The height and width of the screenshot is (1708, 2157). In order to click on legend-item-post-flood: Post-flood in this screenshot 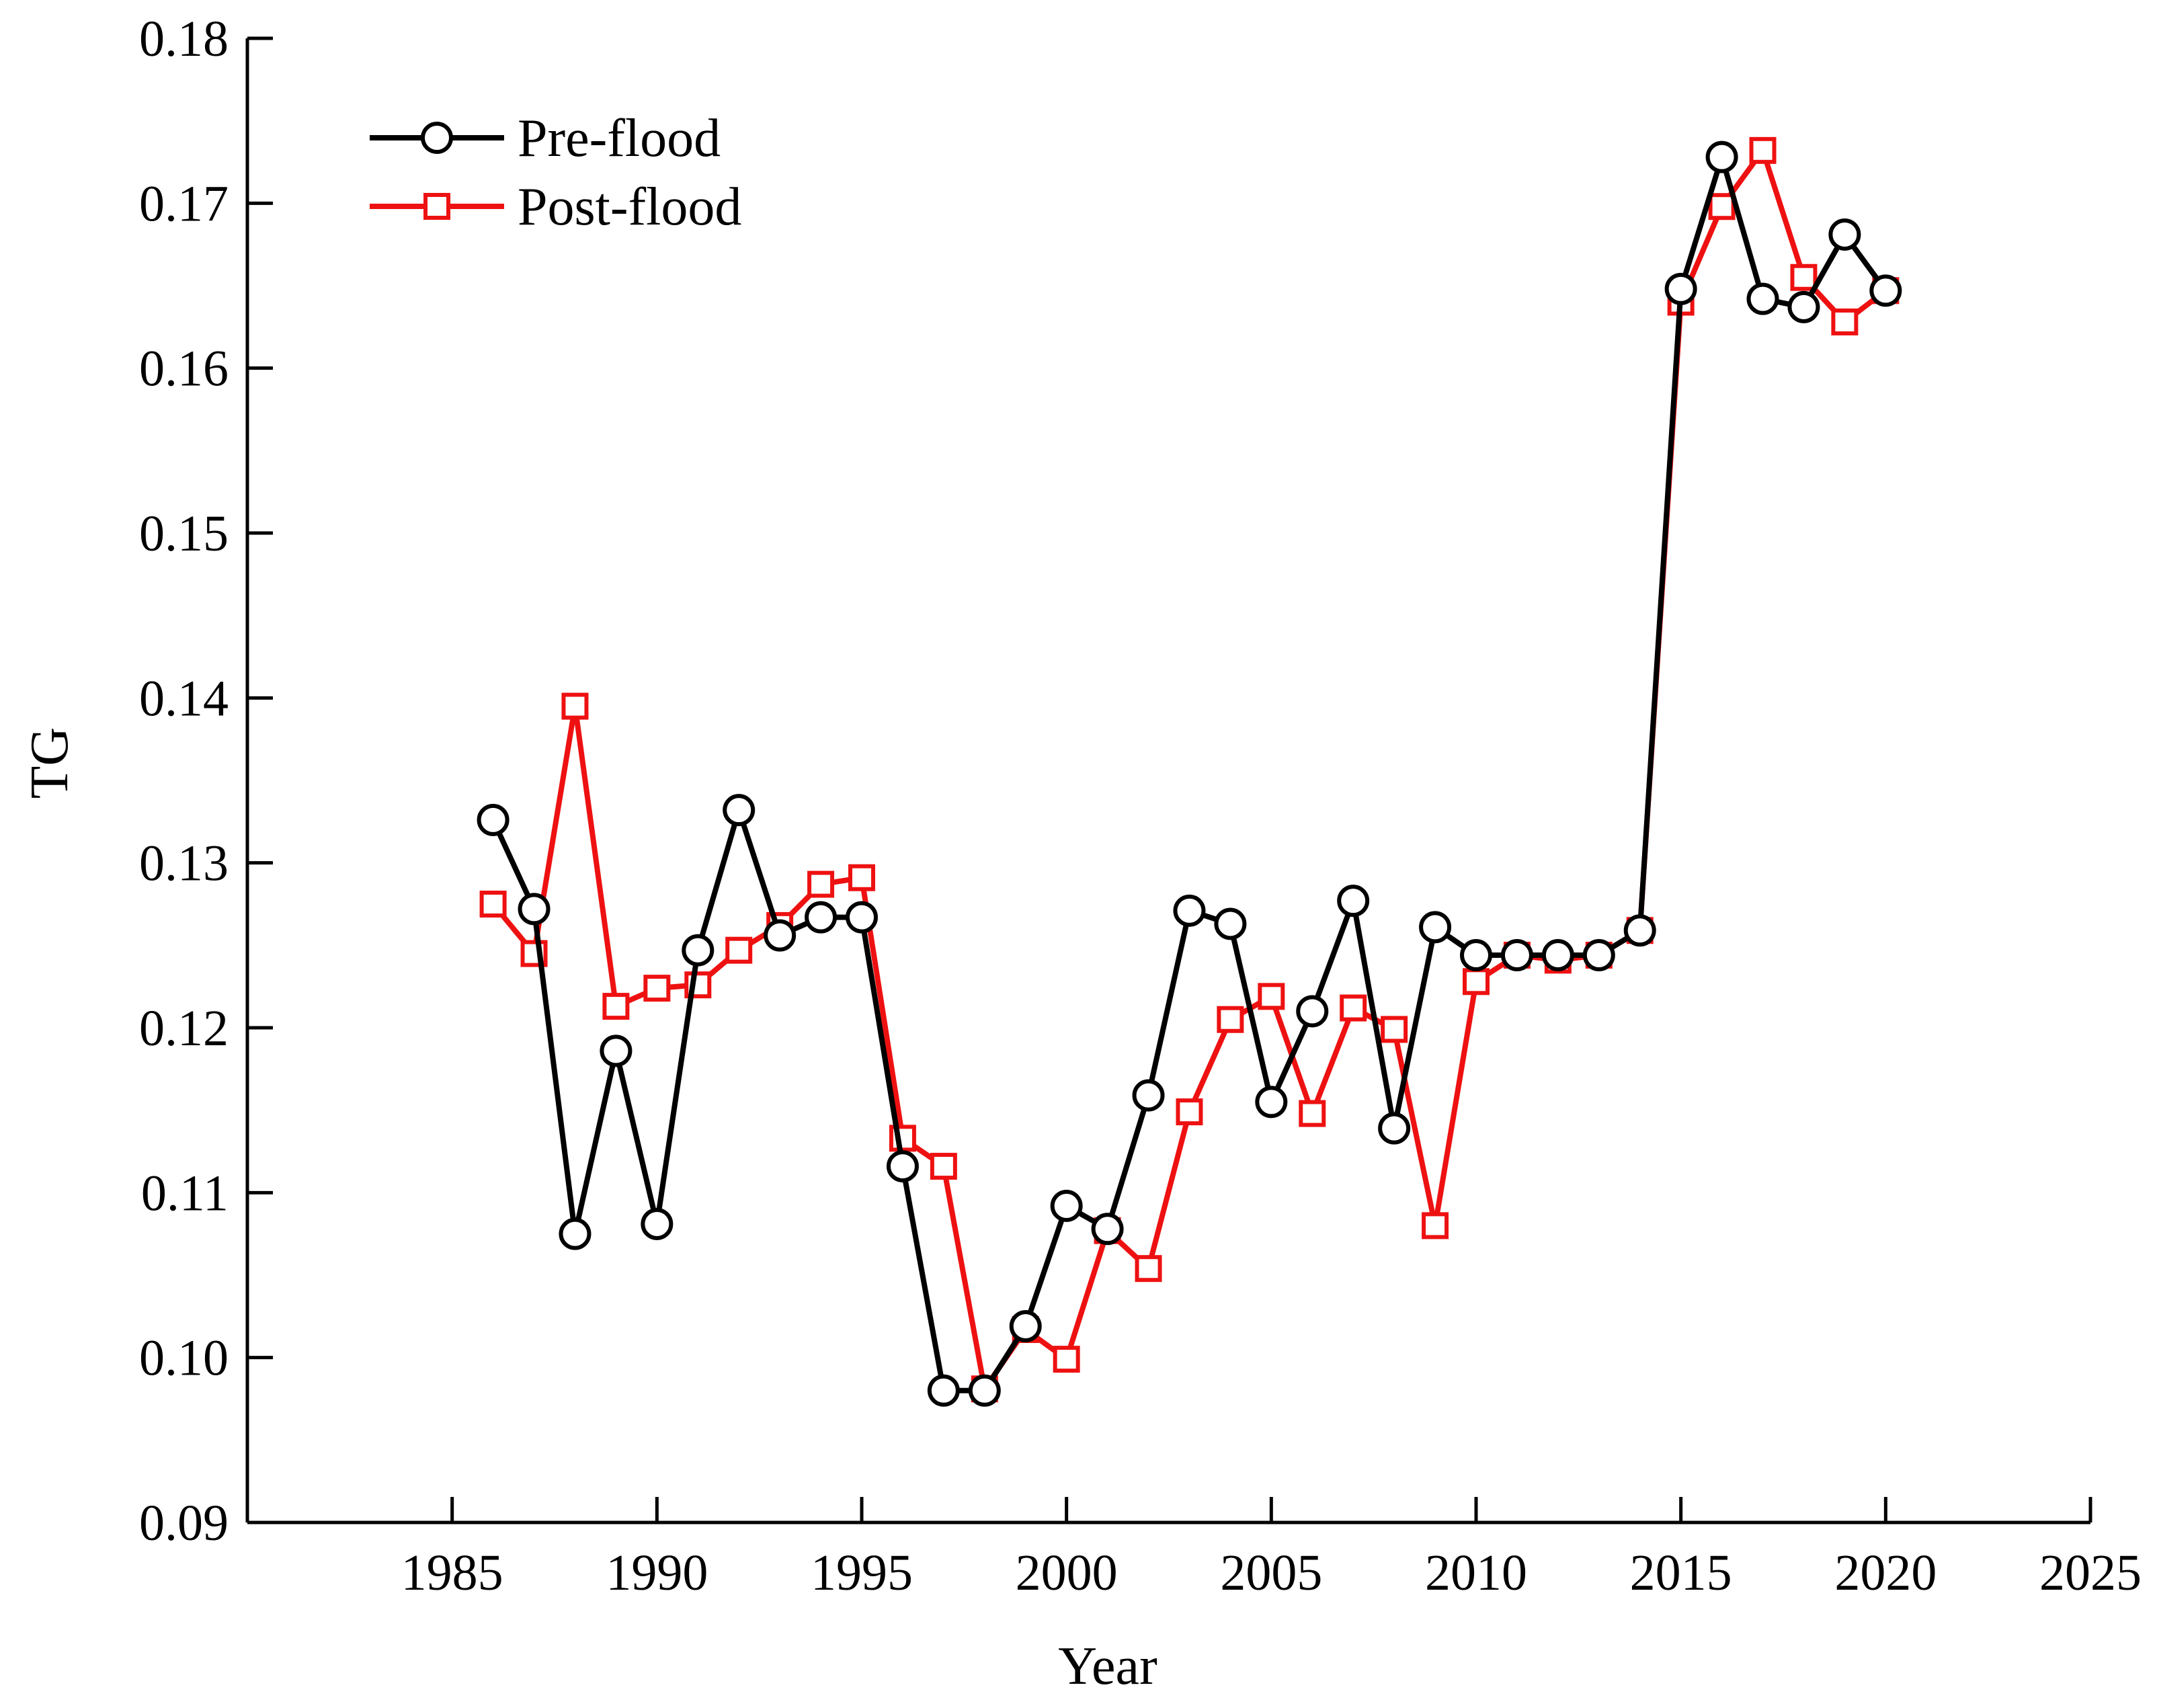, I will do `click(555, 207)`.